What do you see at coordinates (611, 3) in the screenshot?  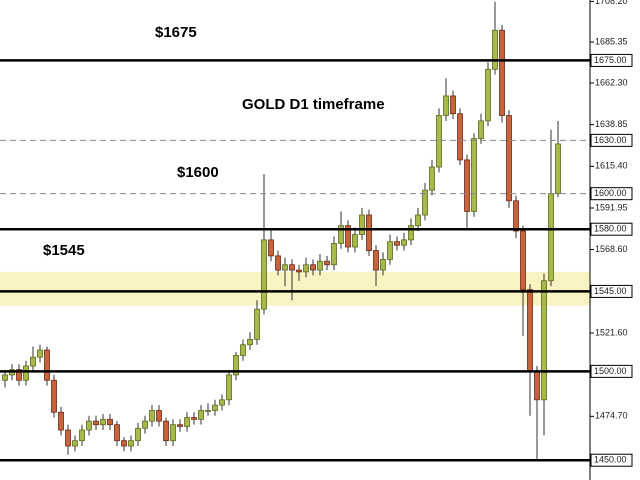 I see `y-tick-label: 1708.20` at bounding box center [611, 3].